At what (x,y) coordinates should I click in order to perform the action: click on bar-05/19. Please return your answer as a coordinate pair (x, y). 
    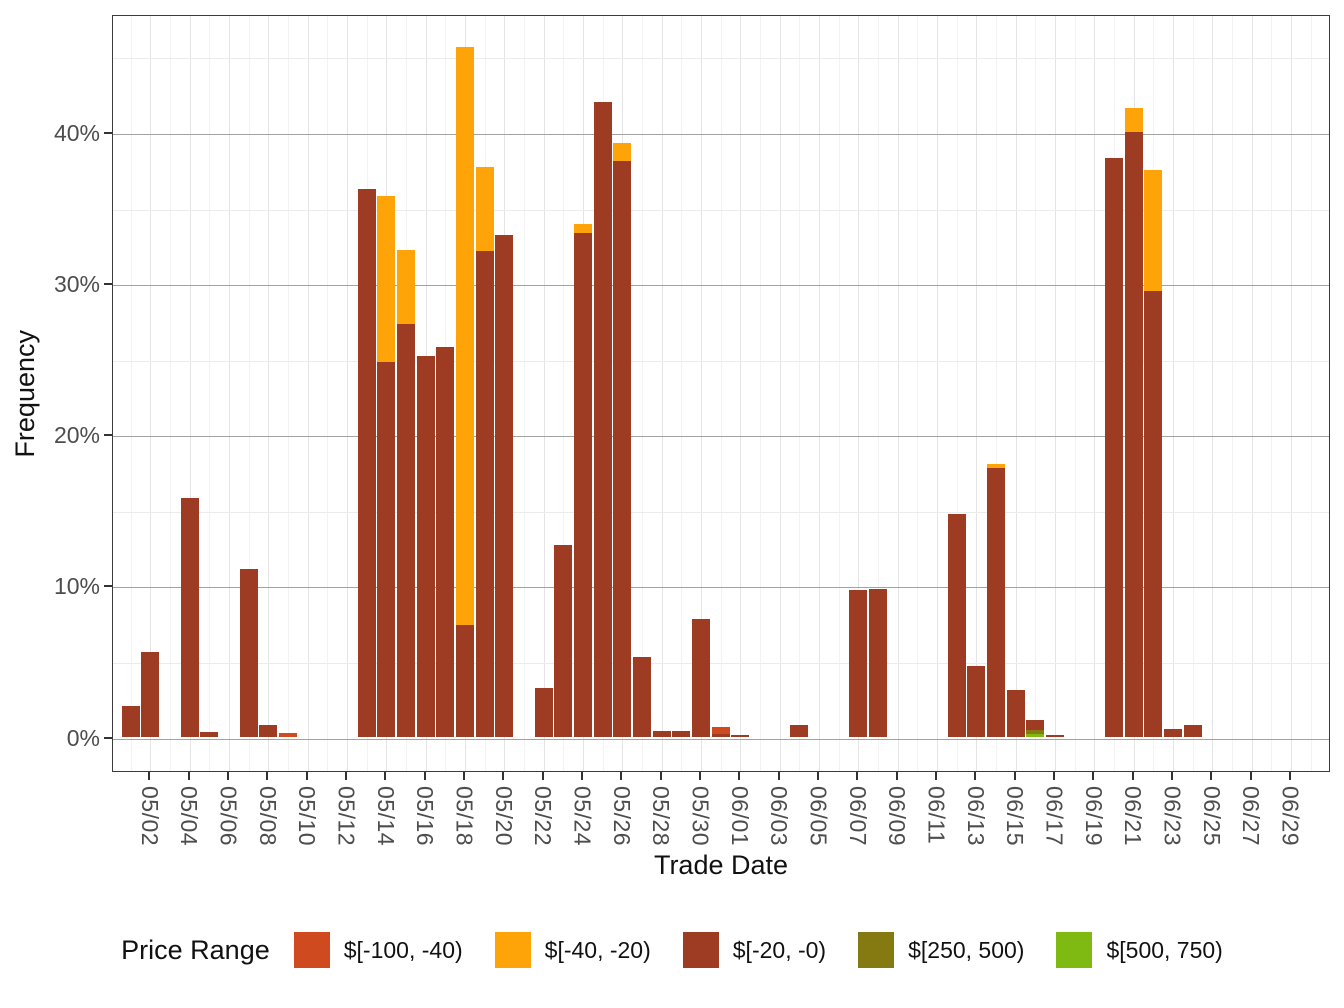
    Looking at the image, I should click on (484, 451).